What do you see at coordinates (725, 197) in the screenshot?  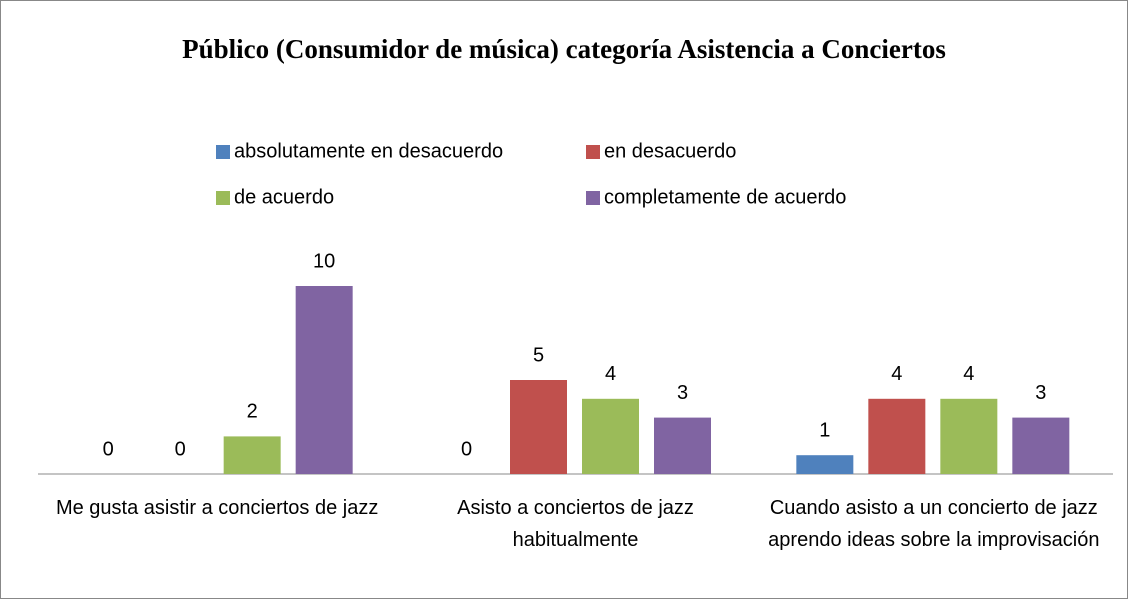 I see `legend-label: completamente de acuerdo` at bounding box center [725, 197].